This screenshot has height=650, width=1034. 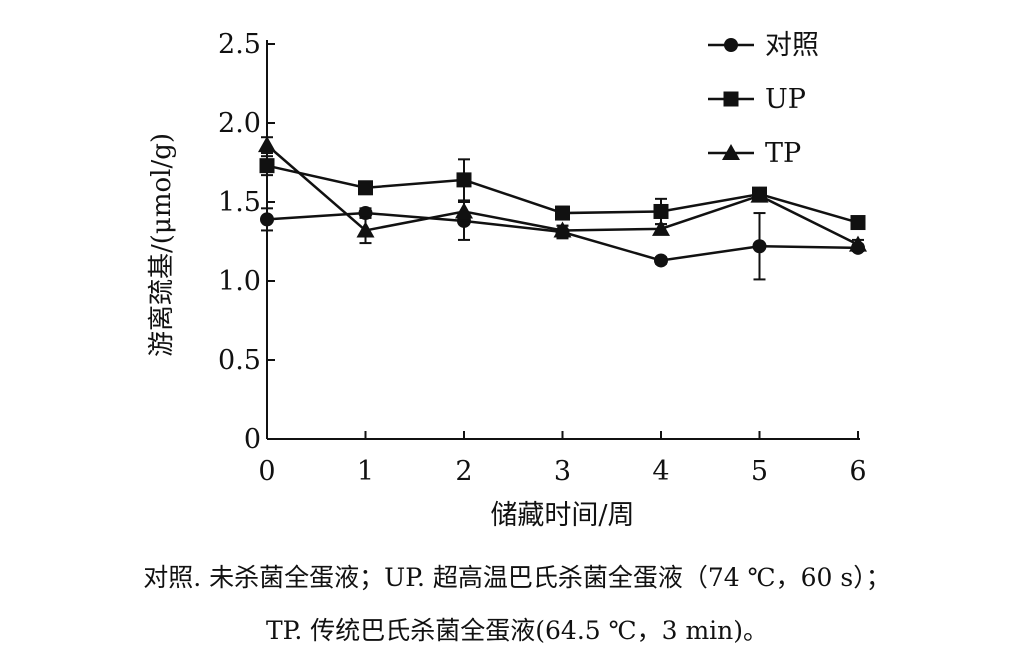 What do you see at coordinates (783, 153) in the screenshot?
I see `legend-label: TP` at bounding box center [783, 153].